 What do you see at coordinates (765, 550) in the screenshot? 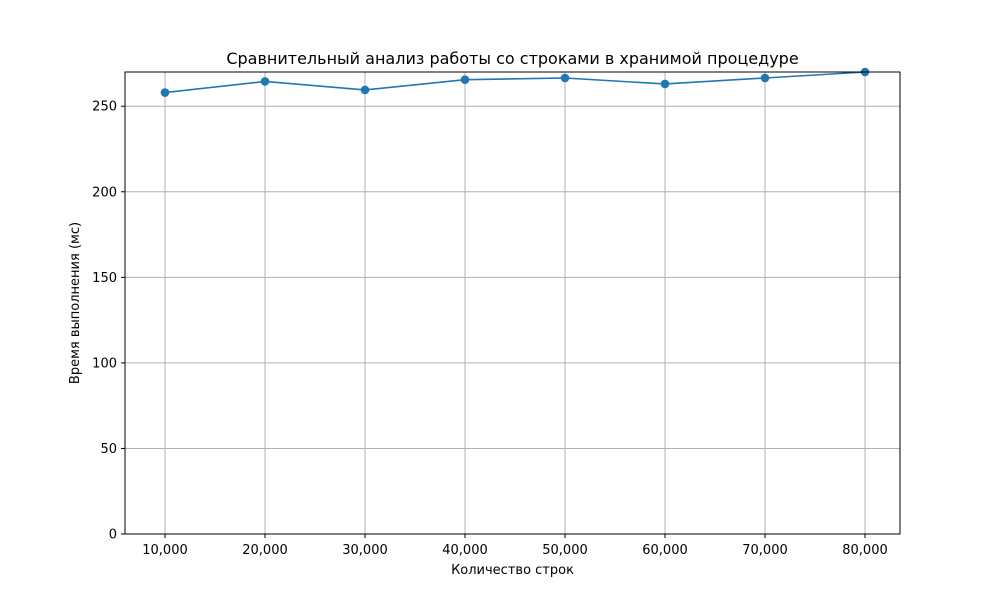
I see `x-tick-label: 70,000` at bounding box center [765, 550].